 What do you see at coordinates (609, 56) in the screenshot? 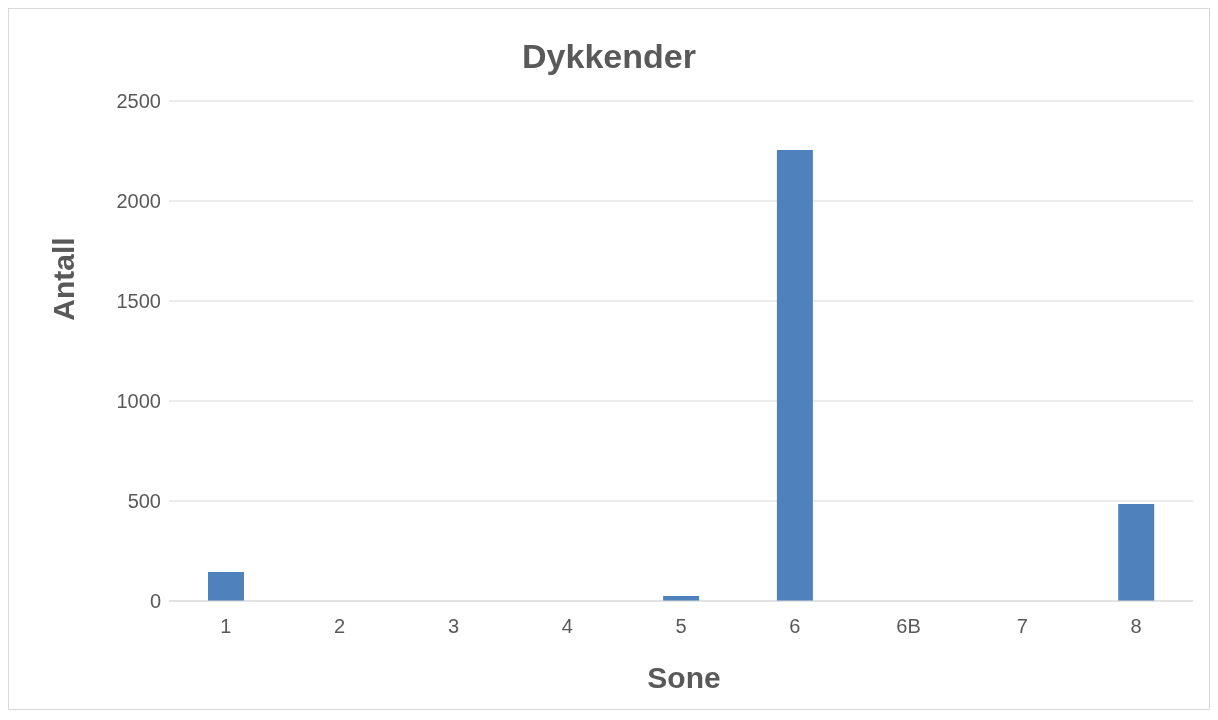
I see `chart-title: Dykkender` at bounding box center [609, 56].